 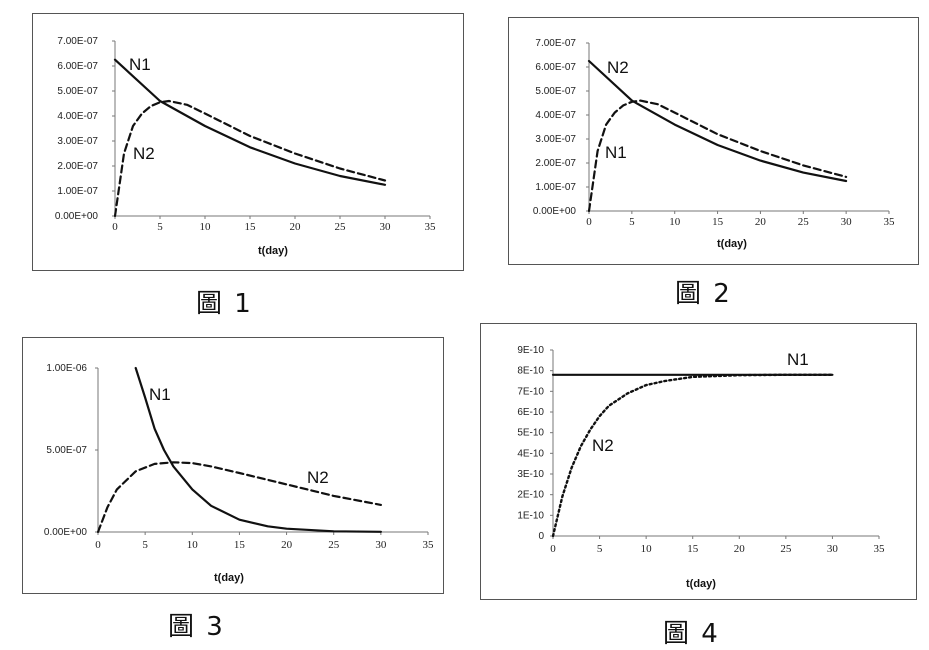 I want to click on y-tick-label: 9E-10, so click(x=530, y=350).